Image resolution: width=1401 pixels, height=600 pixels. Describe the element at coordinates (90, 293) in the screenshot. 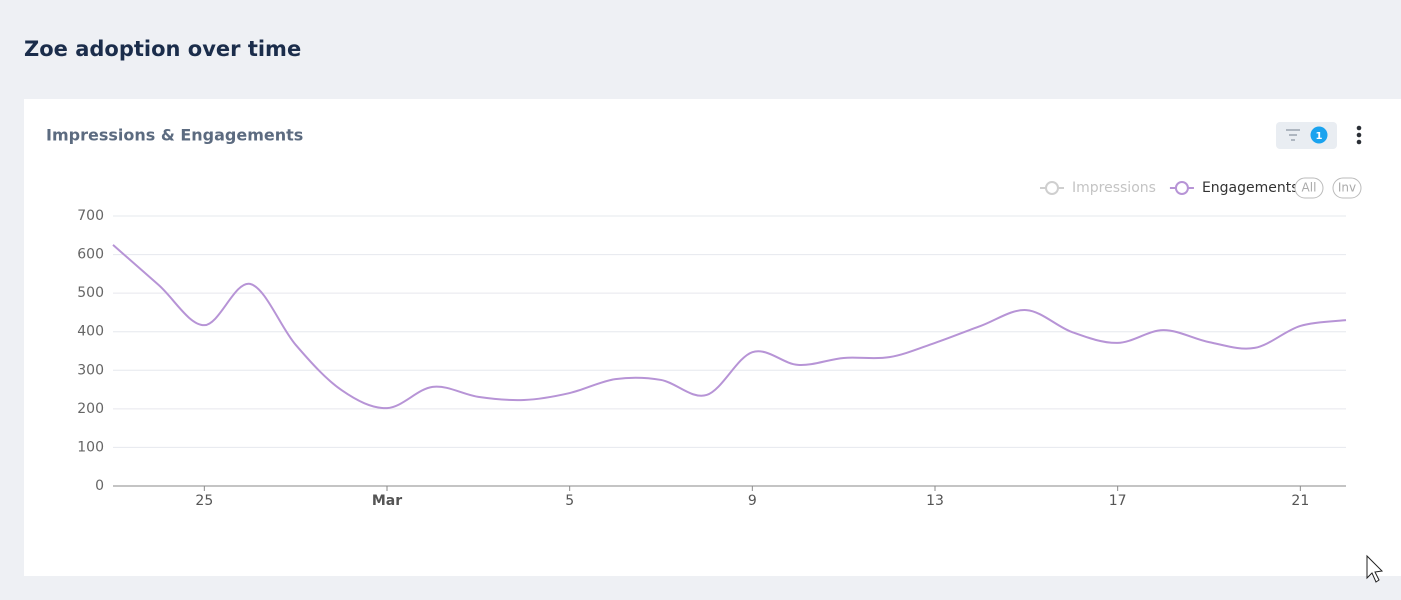

I see `y-tick-label: 500` at that location.